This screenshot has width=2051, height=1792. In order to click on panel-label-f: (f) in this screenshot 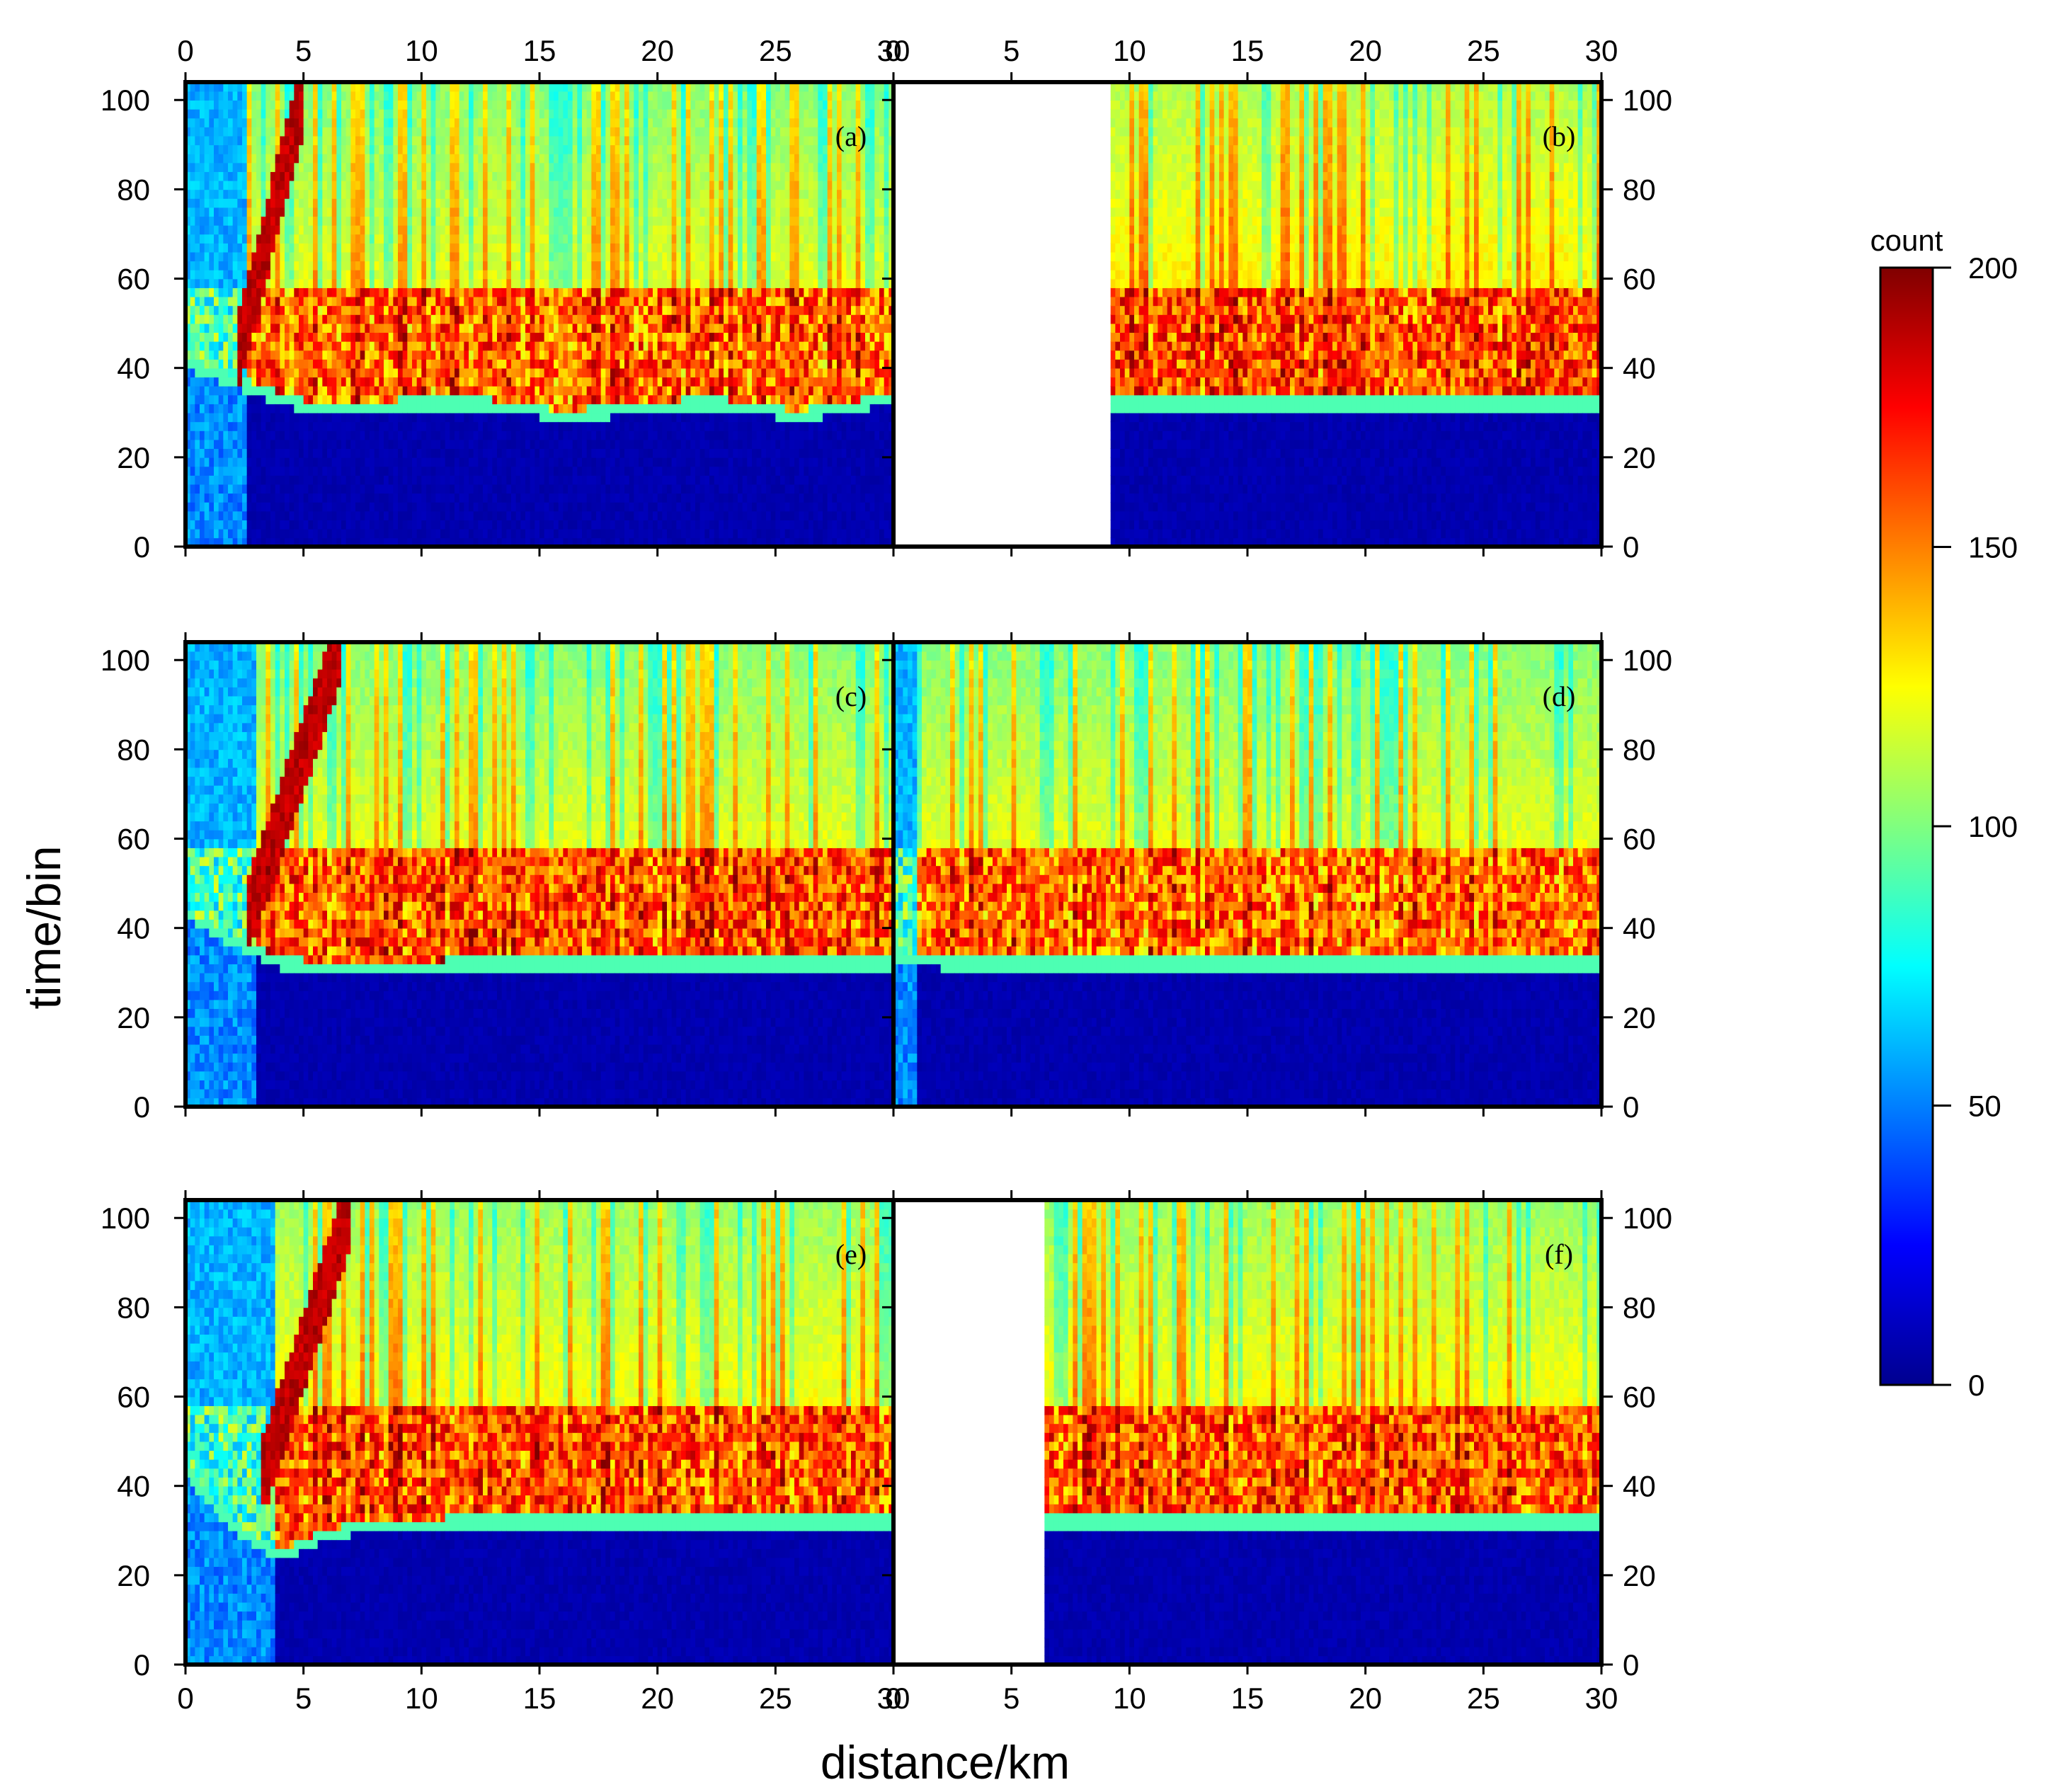, I will do `click(1559, 1254)`.